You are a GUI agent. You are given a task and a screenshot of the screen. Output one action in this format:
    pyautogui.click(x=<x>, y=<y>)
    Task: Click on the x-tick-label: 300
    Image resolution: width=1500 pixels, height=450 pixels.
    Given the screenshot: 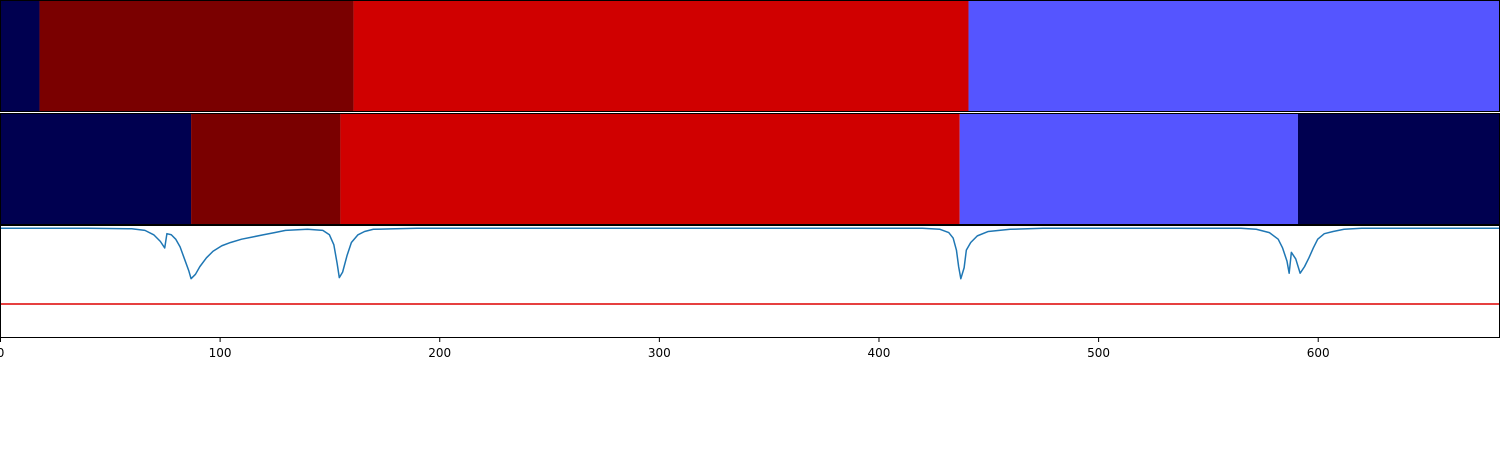 What is the action you would take?
    pyautogui.click(x=659, y=353)
    